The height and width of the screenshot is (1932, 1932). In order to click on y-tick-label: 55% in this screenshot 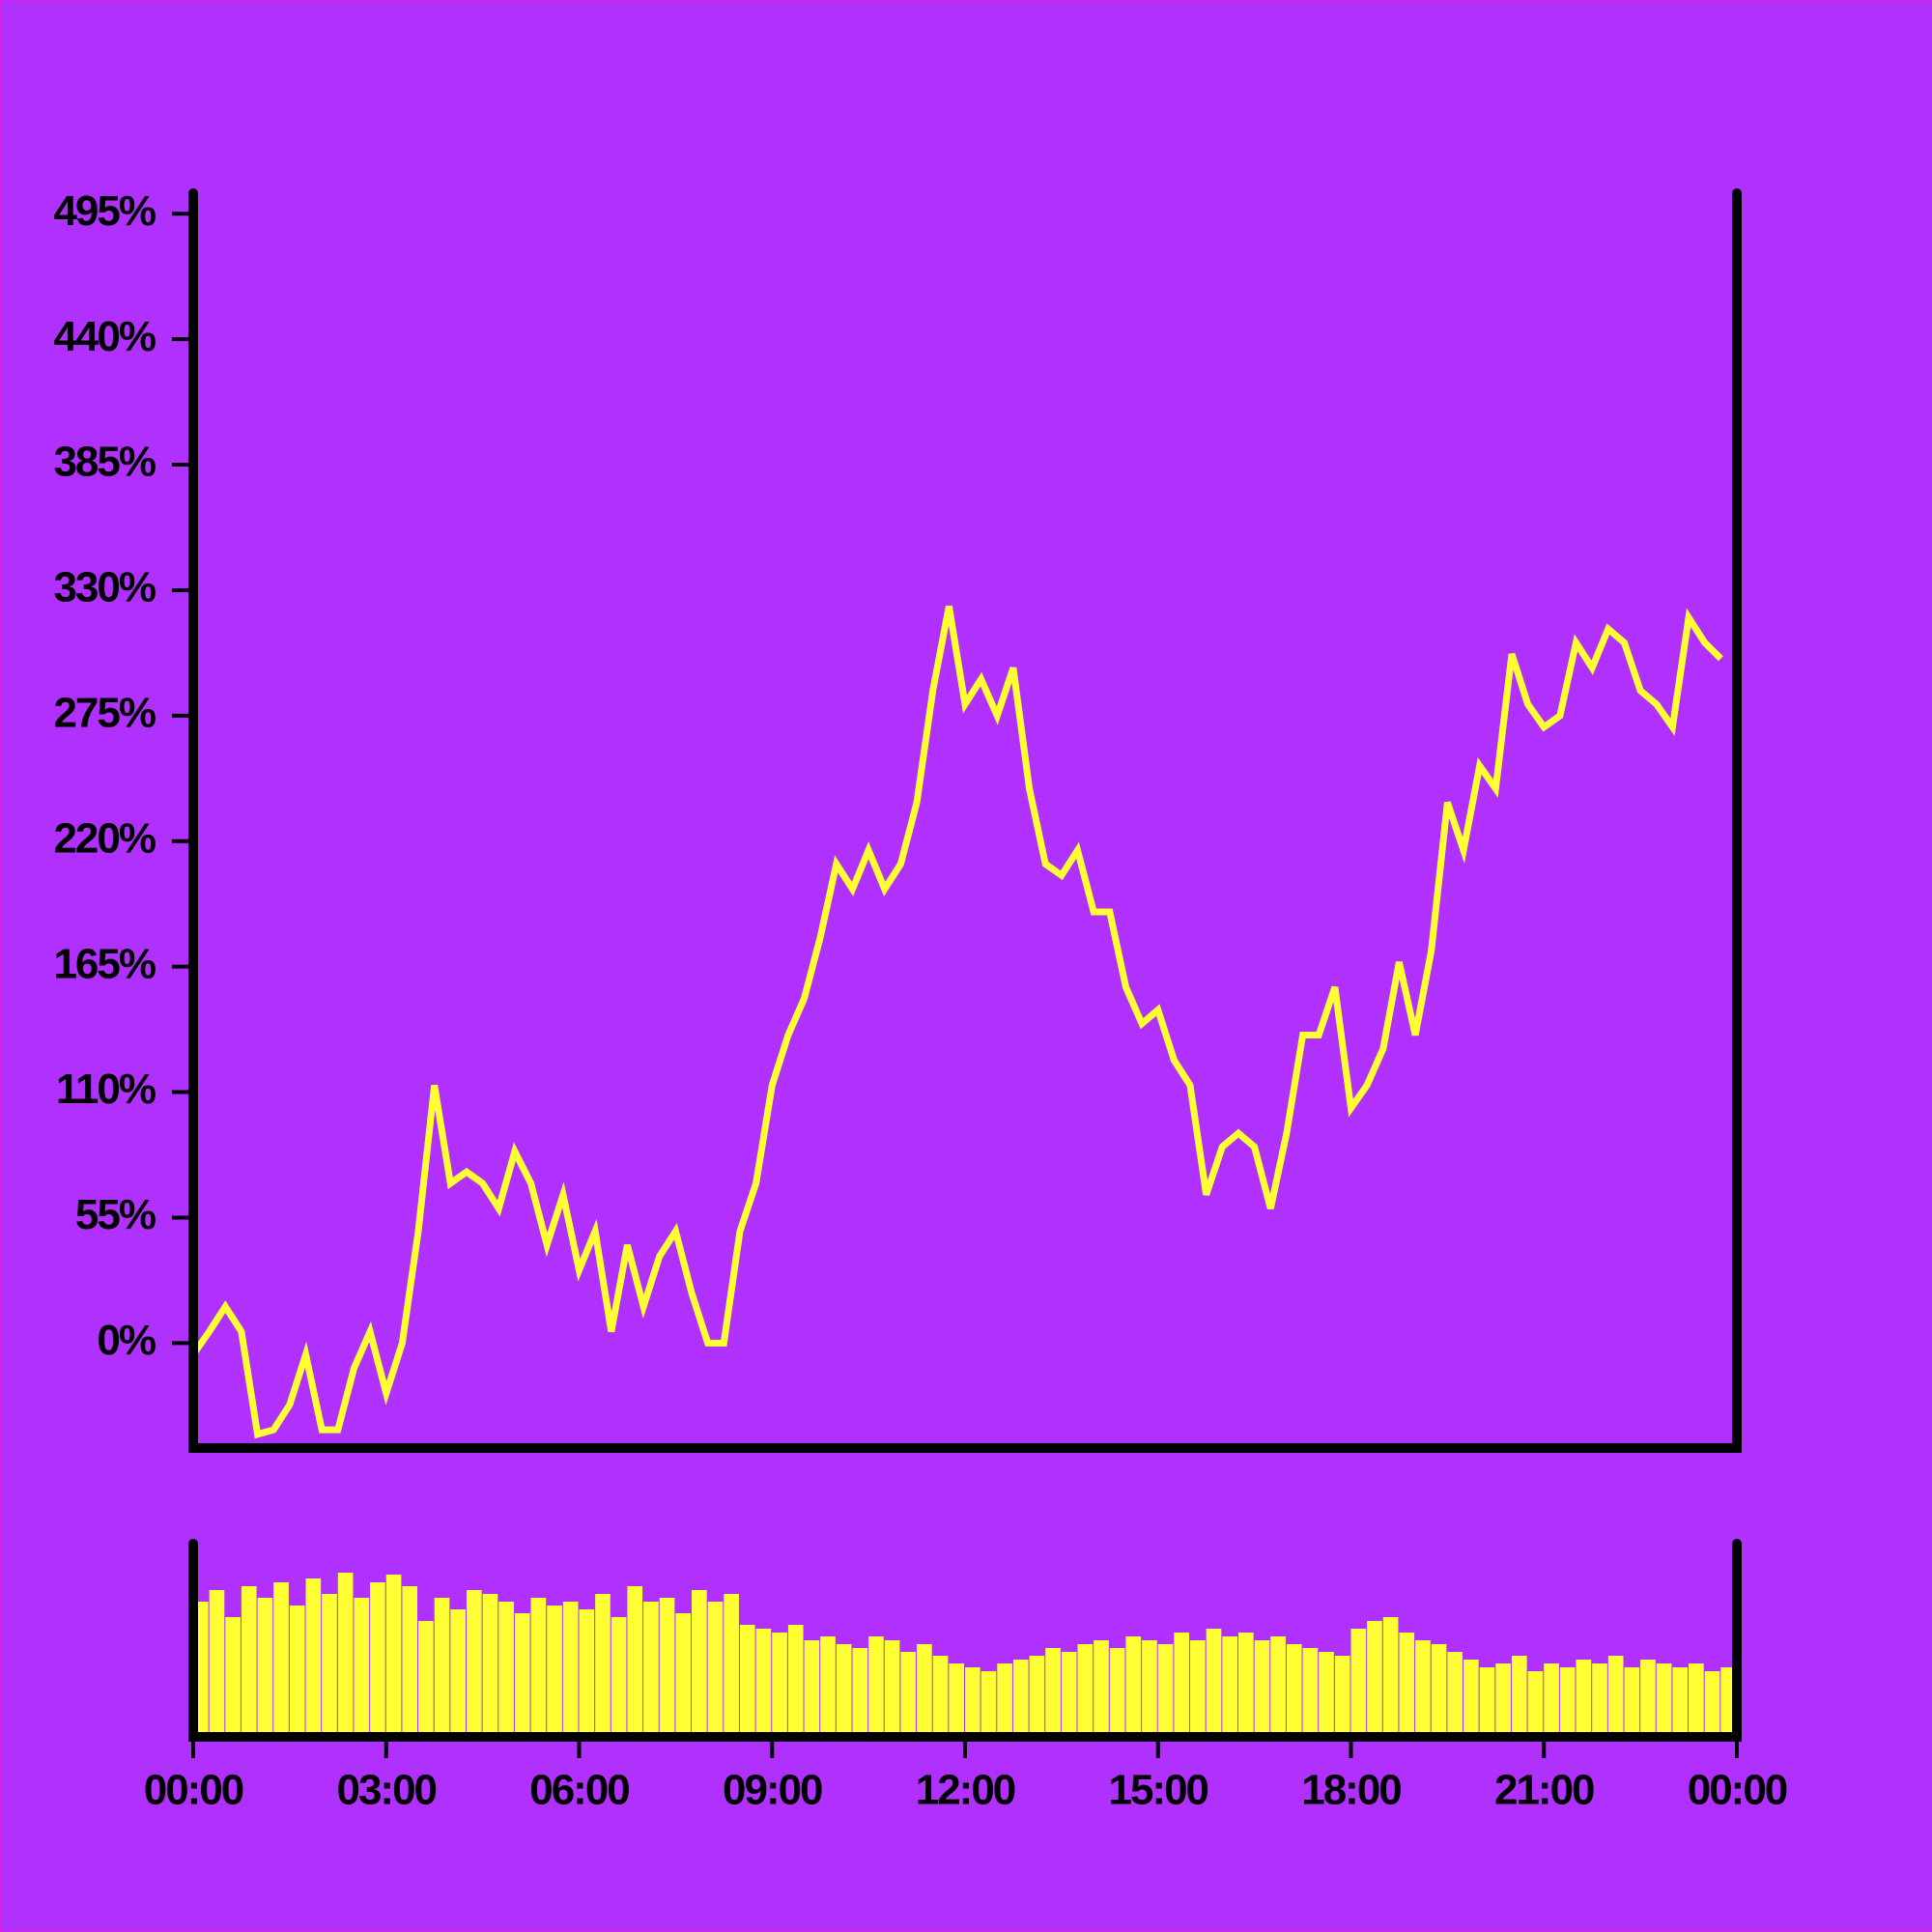, I will do `click(115, 1214)`.